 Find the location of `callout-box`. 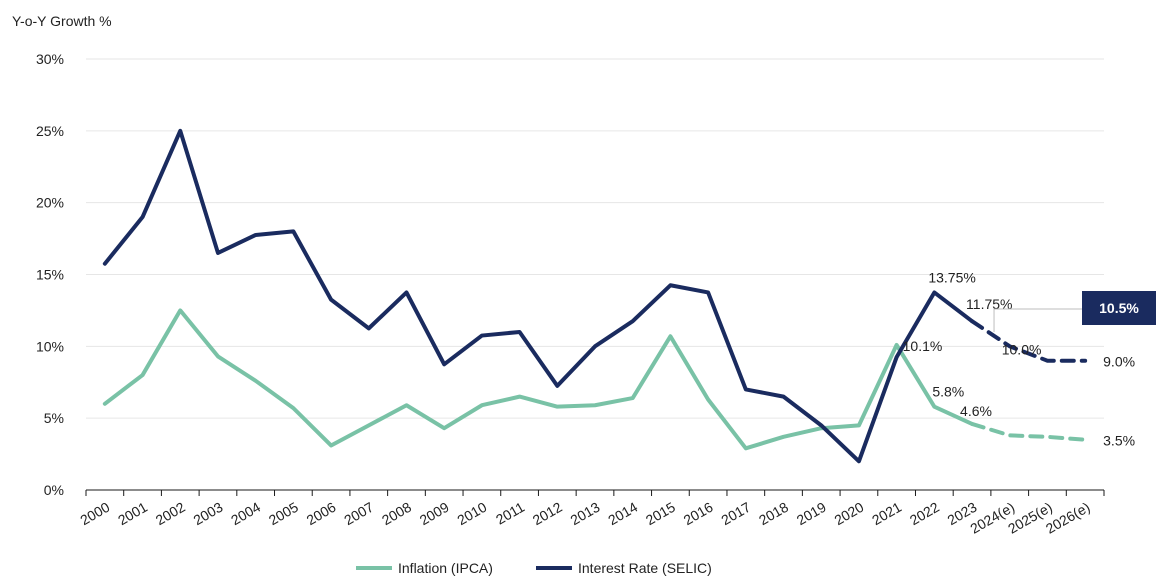

callout-box is located at coordinates (1119, 308).